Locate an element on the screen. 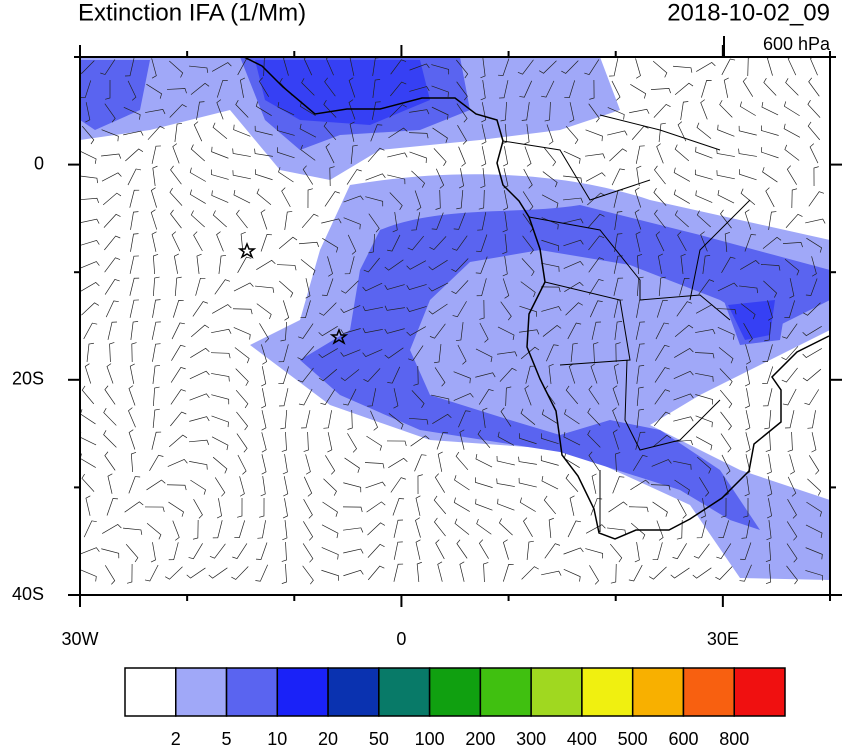 The width and height of the screenshot is (850, 750). colorbar-label: 300 is located at coordinates (531, 739).